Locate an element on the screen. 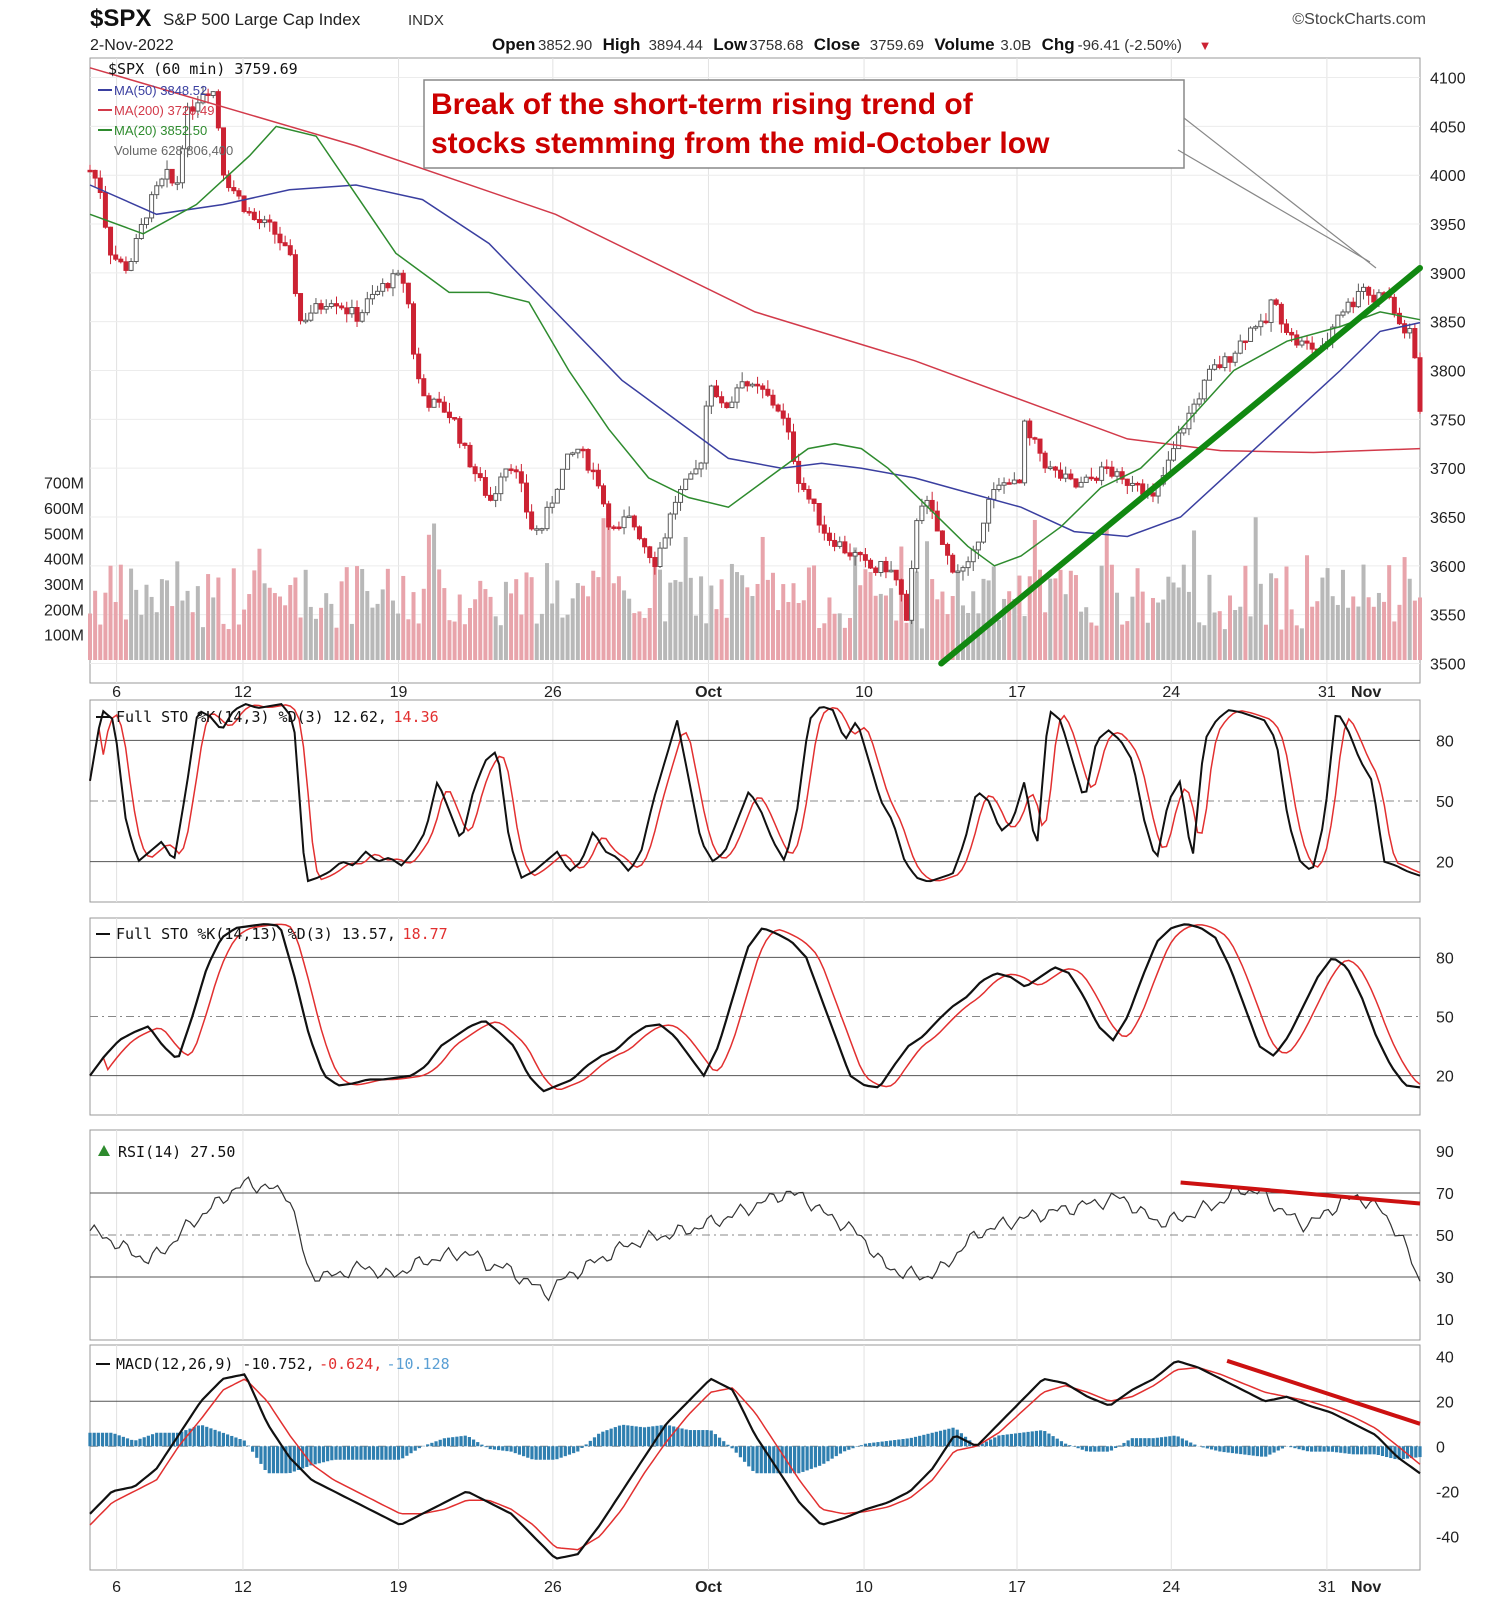  sto-slow-k-line is located at coordinates (755, 1008).